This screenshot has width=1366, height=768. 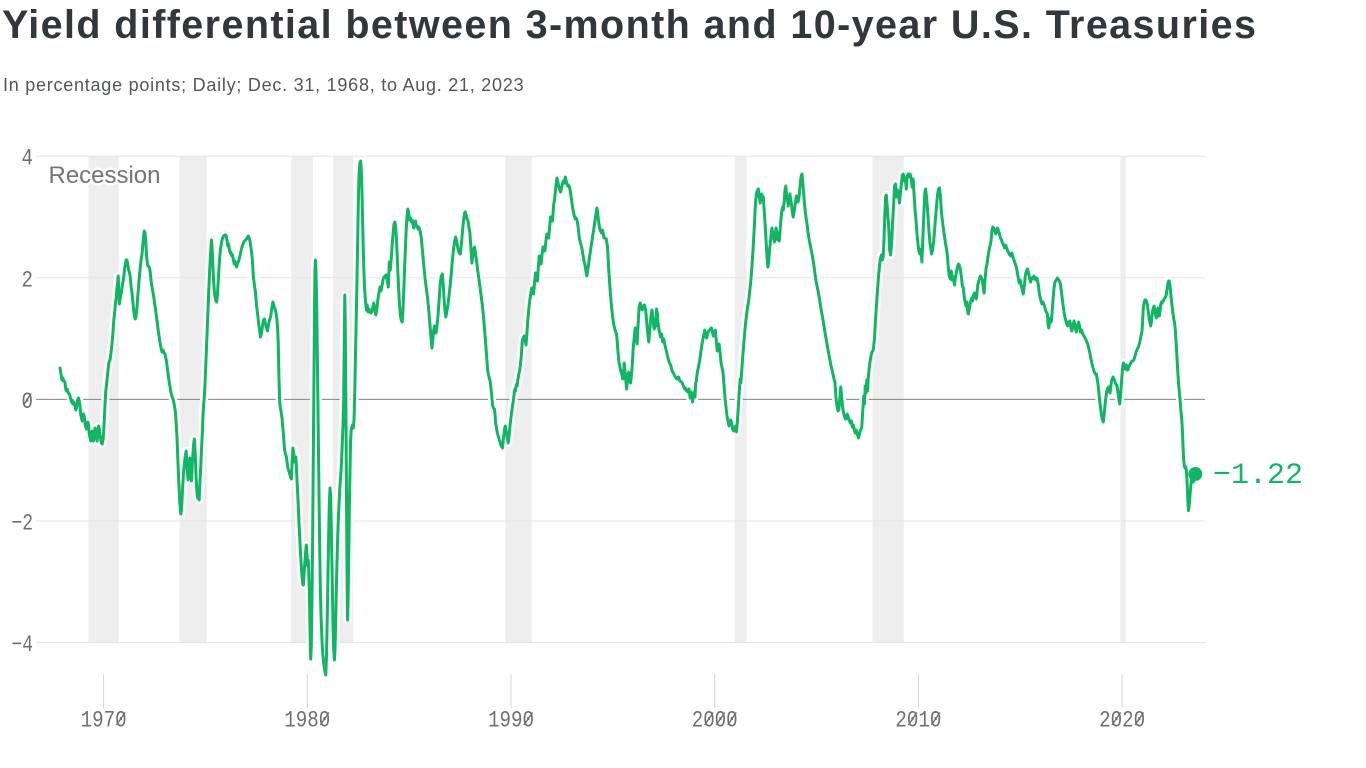 I want to click on svg-text: −1.22, so click(x=1258, y=476).